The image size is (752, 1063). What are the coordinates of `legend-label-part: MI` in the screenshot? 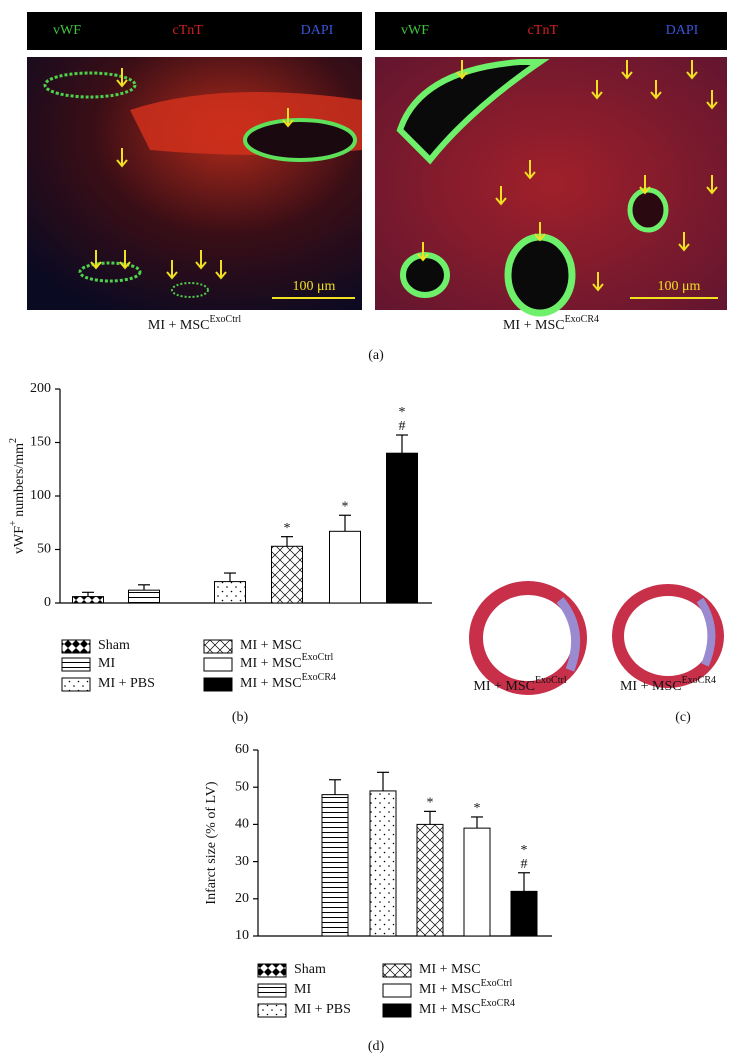 It's located at (302, 989).